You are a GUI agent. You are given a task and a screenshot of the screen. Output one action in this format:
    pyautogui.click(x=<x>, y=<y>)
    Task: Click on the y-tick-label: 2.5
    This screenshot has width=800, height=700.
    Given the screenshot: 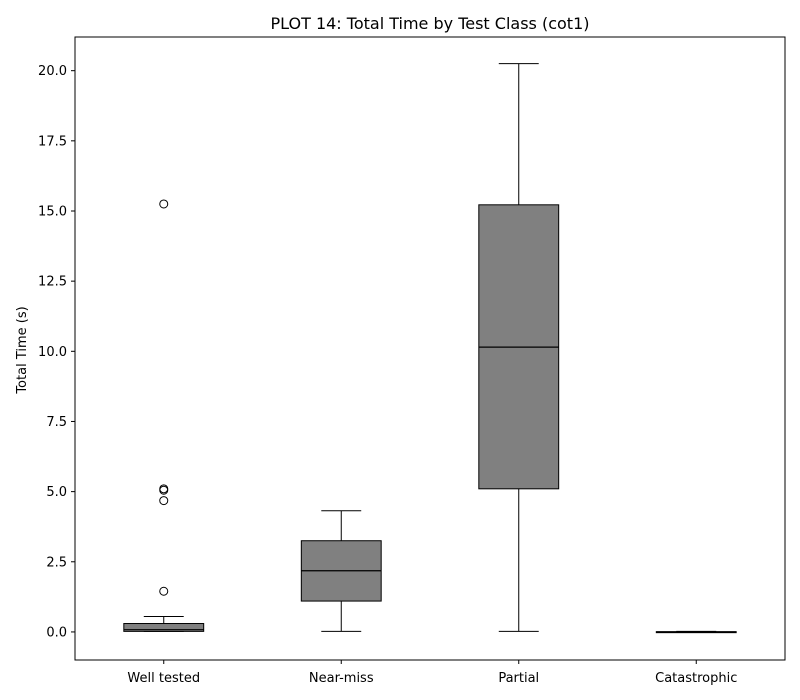 What is the action you would take?
    pyautogui.click(x=56, y=562)
    